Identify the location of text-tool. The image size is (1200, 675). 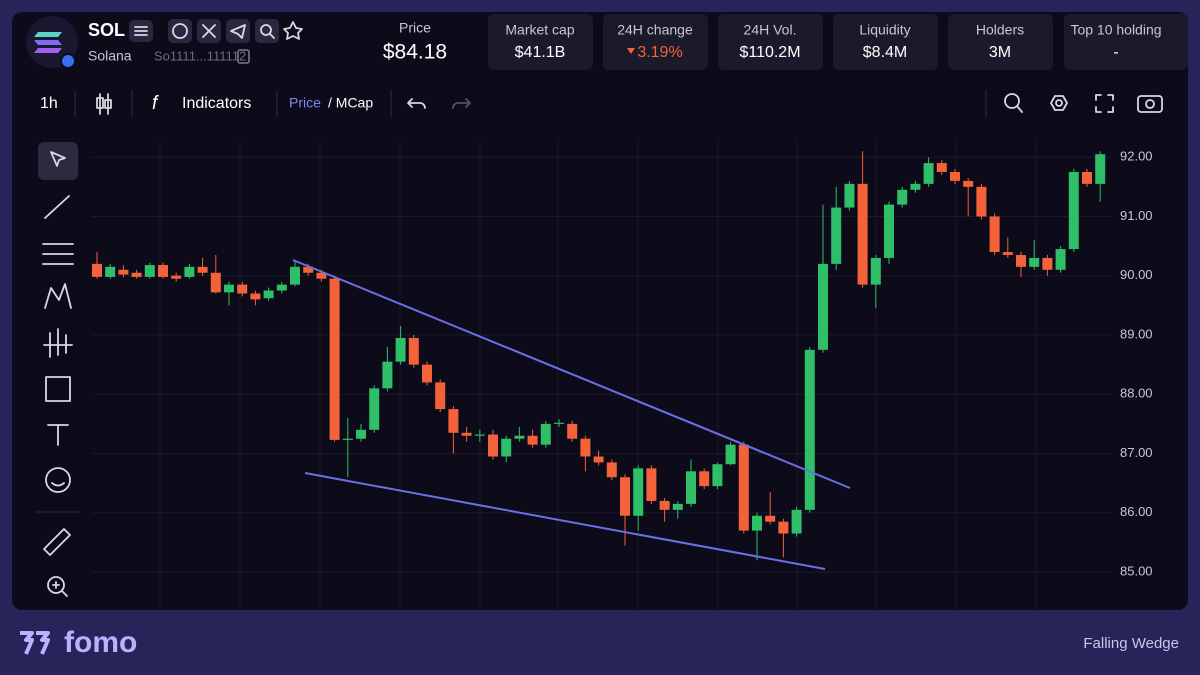
(58, 435).